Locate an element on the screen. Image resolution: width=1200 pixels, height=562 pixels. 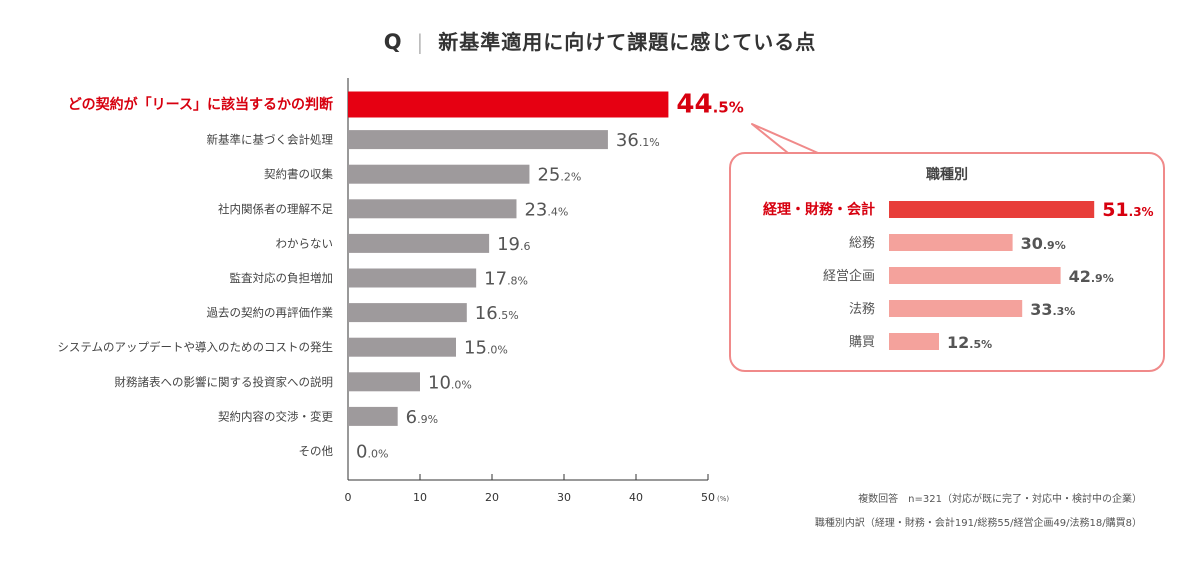
value-label: 23.4% is located at coordinates (546, 209).